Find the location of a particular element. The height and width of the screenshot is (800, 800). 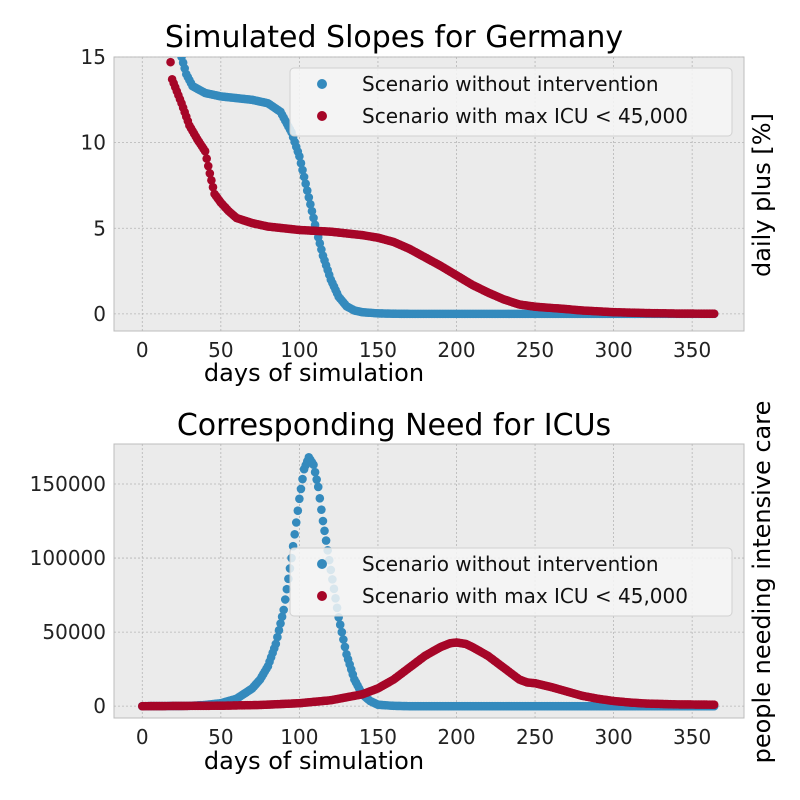

y-tick-label: 50000 is located at coordinates (74, 632).